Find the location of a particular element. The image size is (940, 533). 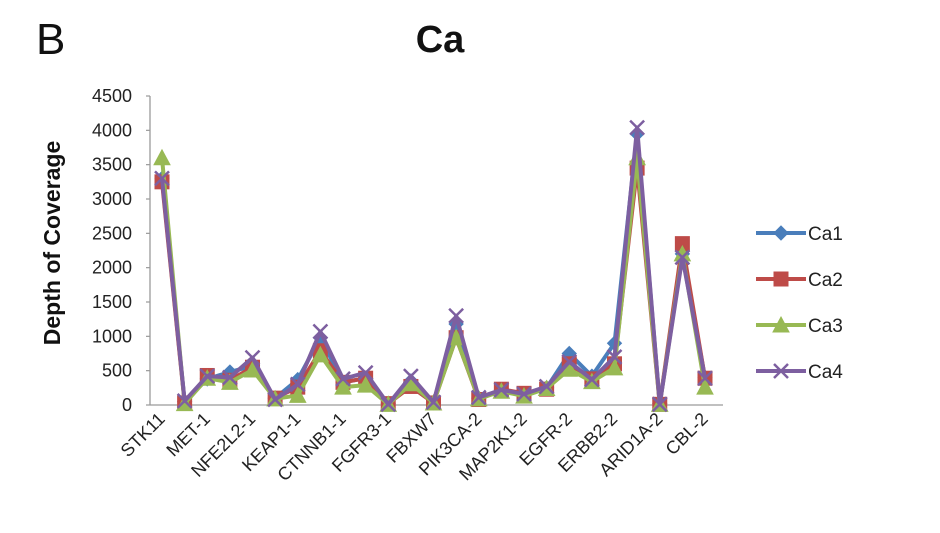

legend-item: Ca3 is located at coordinates (799, 326).